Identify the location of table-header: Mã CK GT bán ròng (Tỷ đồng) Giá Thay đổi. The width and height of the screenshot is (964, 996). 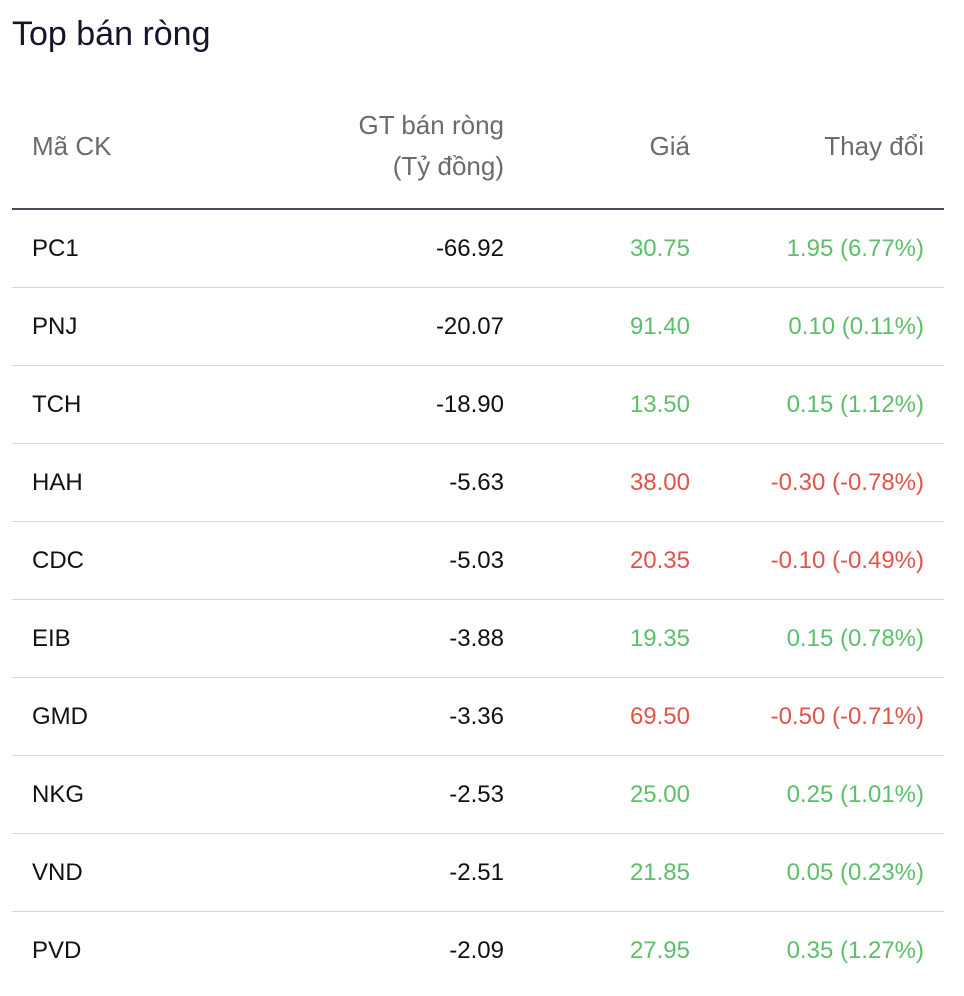
(478, 155).